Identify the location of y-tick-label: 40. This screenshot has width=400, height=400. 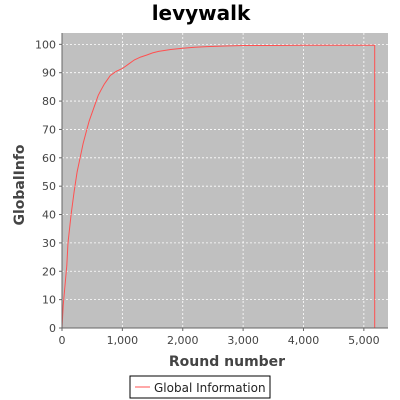
(49, 215).